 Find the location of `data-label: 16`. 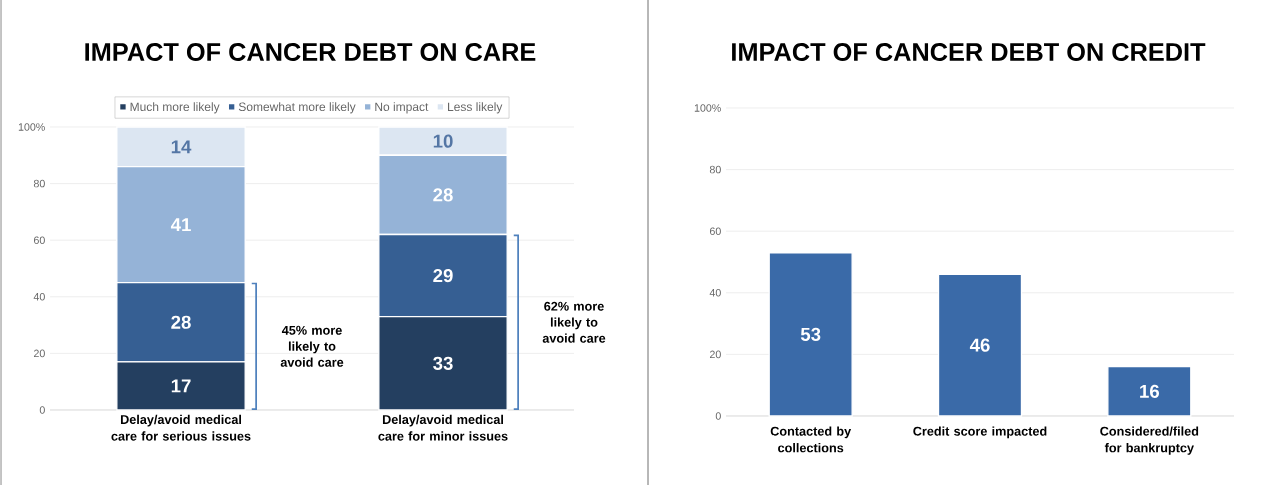

data-label: 16 is located at coordinates (1150, 391).